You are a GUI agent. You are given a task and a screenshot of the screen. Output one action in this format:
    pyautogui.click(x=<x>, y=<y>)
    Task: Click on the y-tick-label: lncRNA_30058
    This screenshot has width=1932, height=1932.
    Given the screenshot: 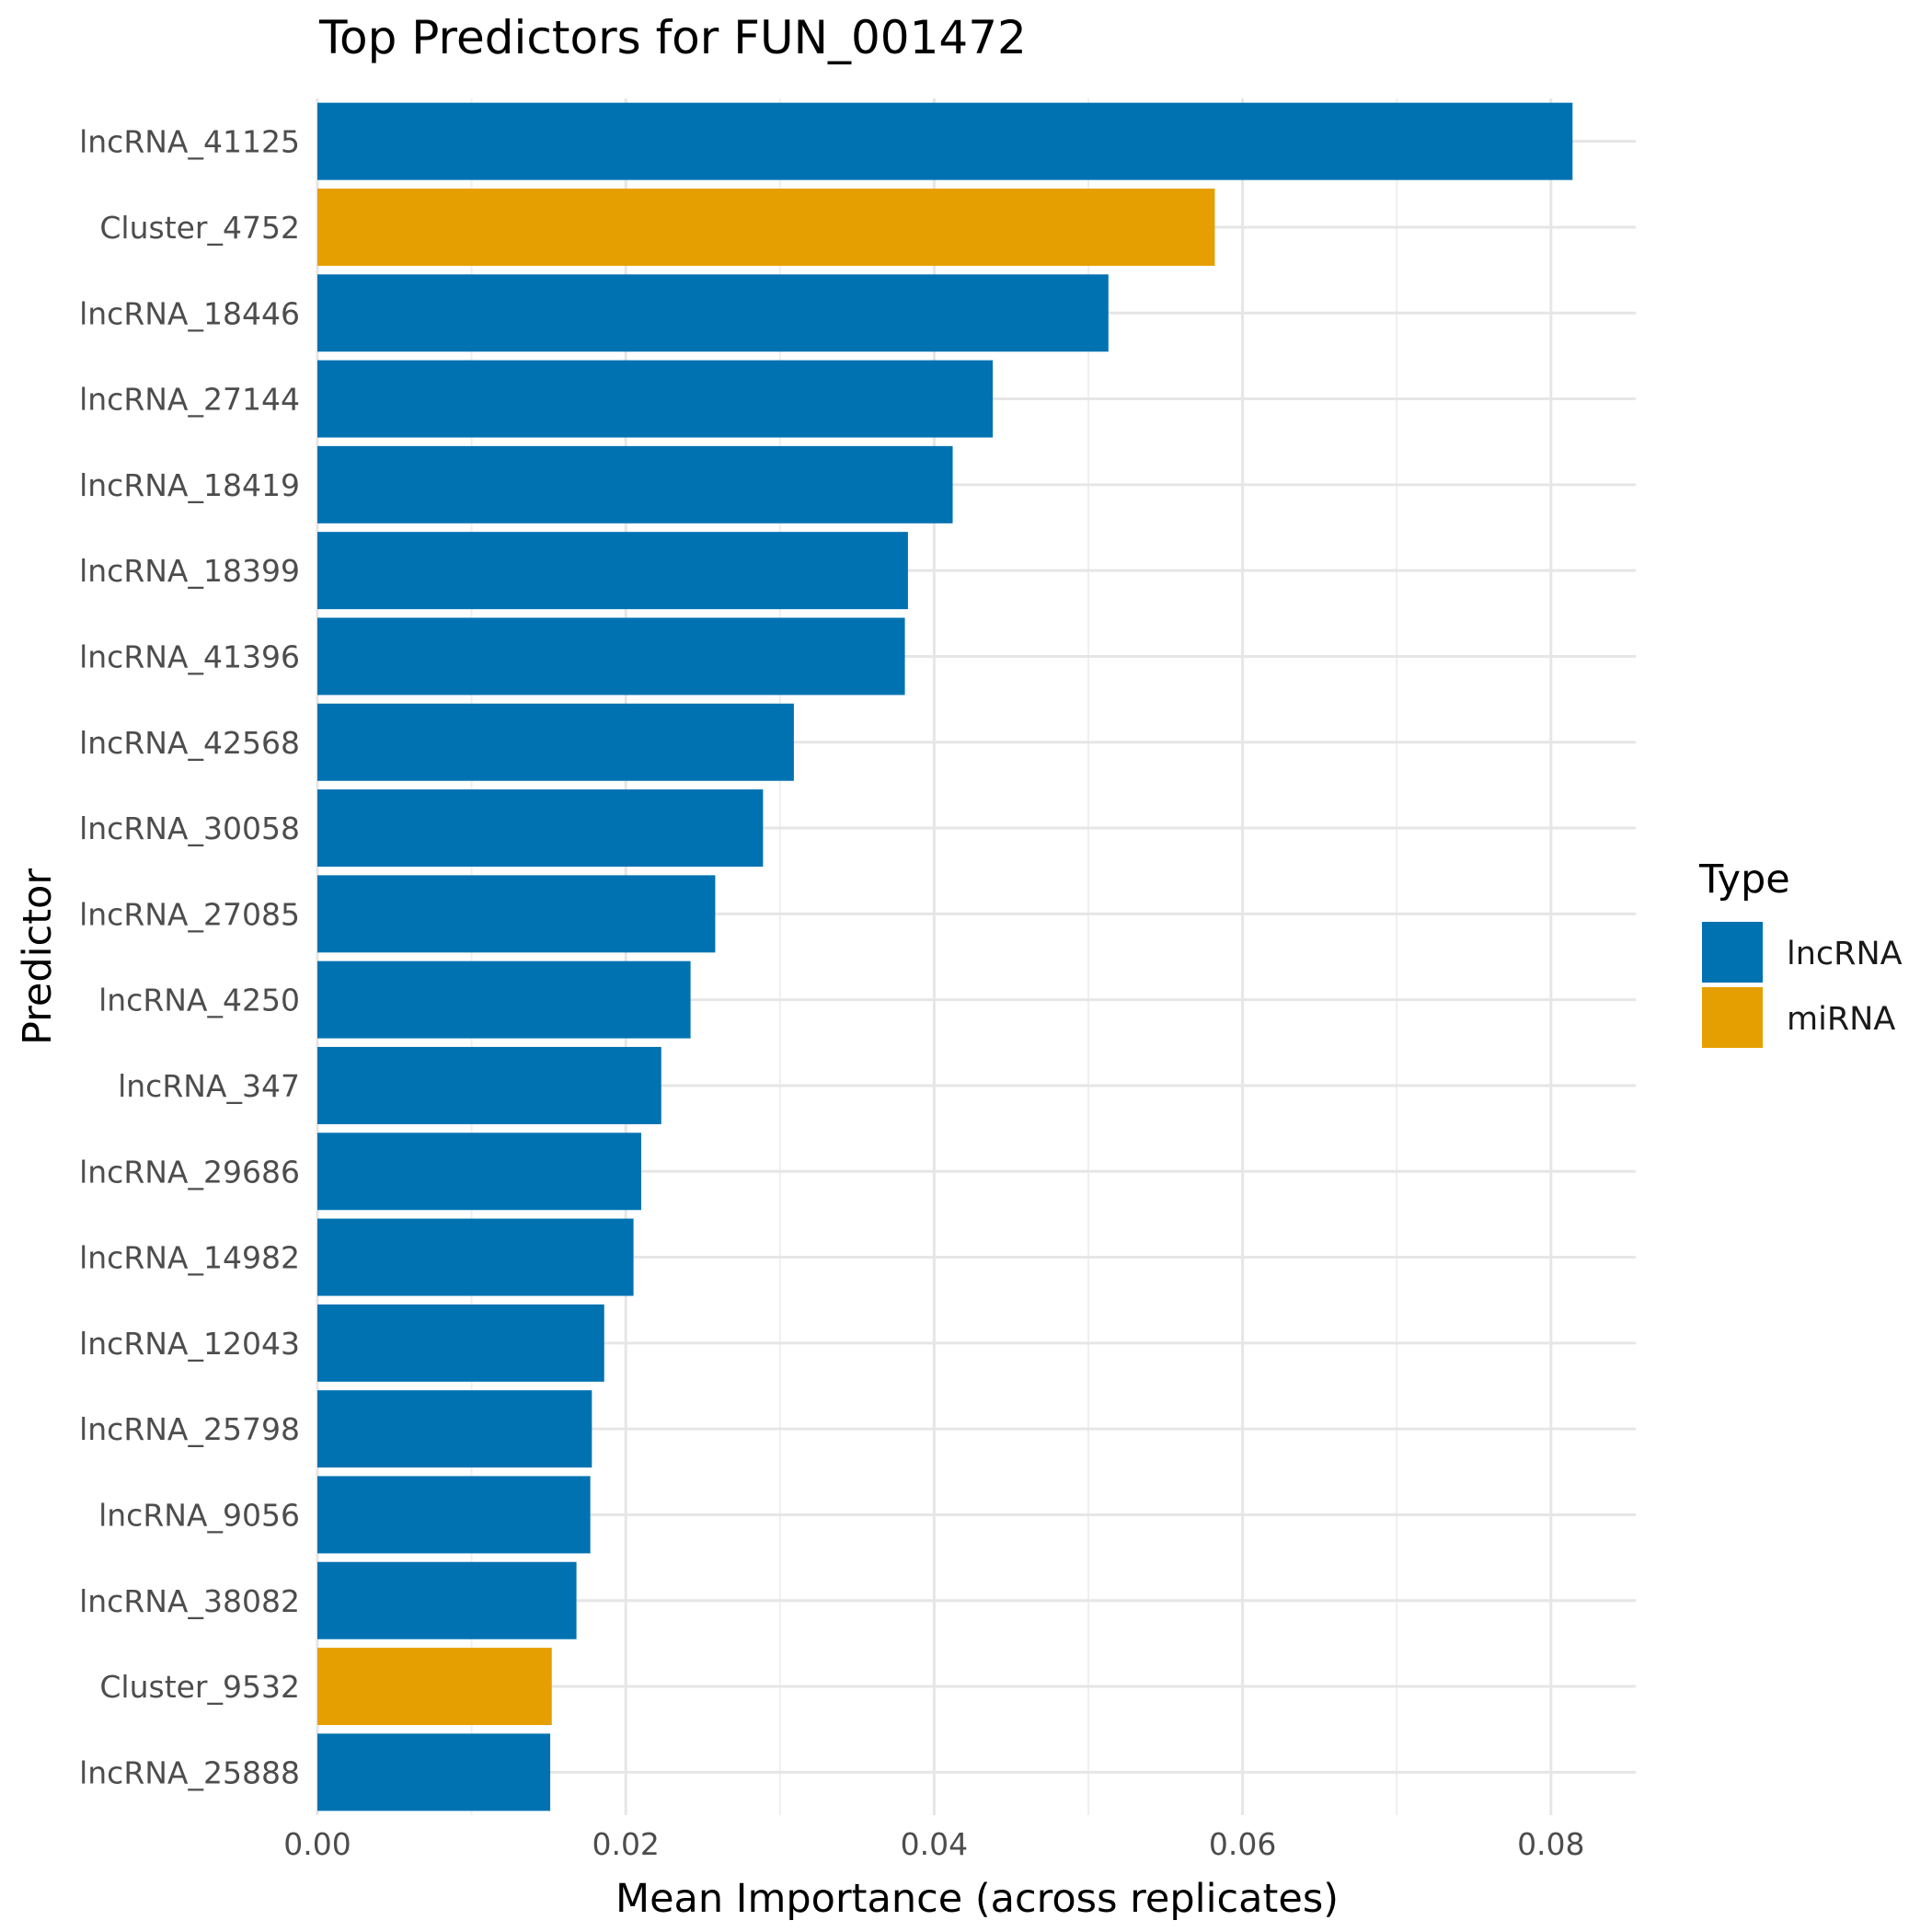 What is the action you would take?
    pyautogui.click(x=189, y=828)
    